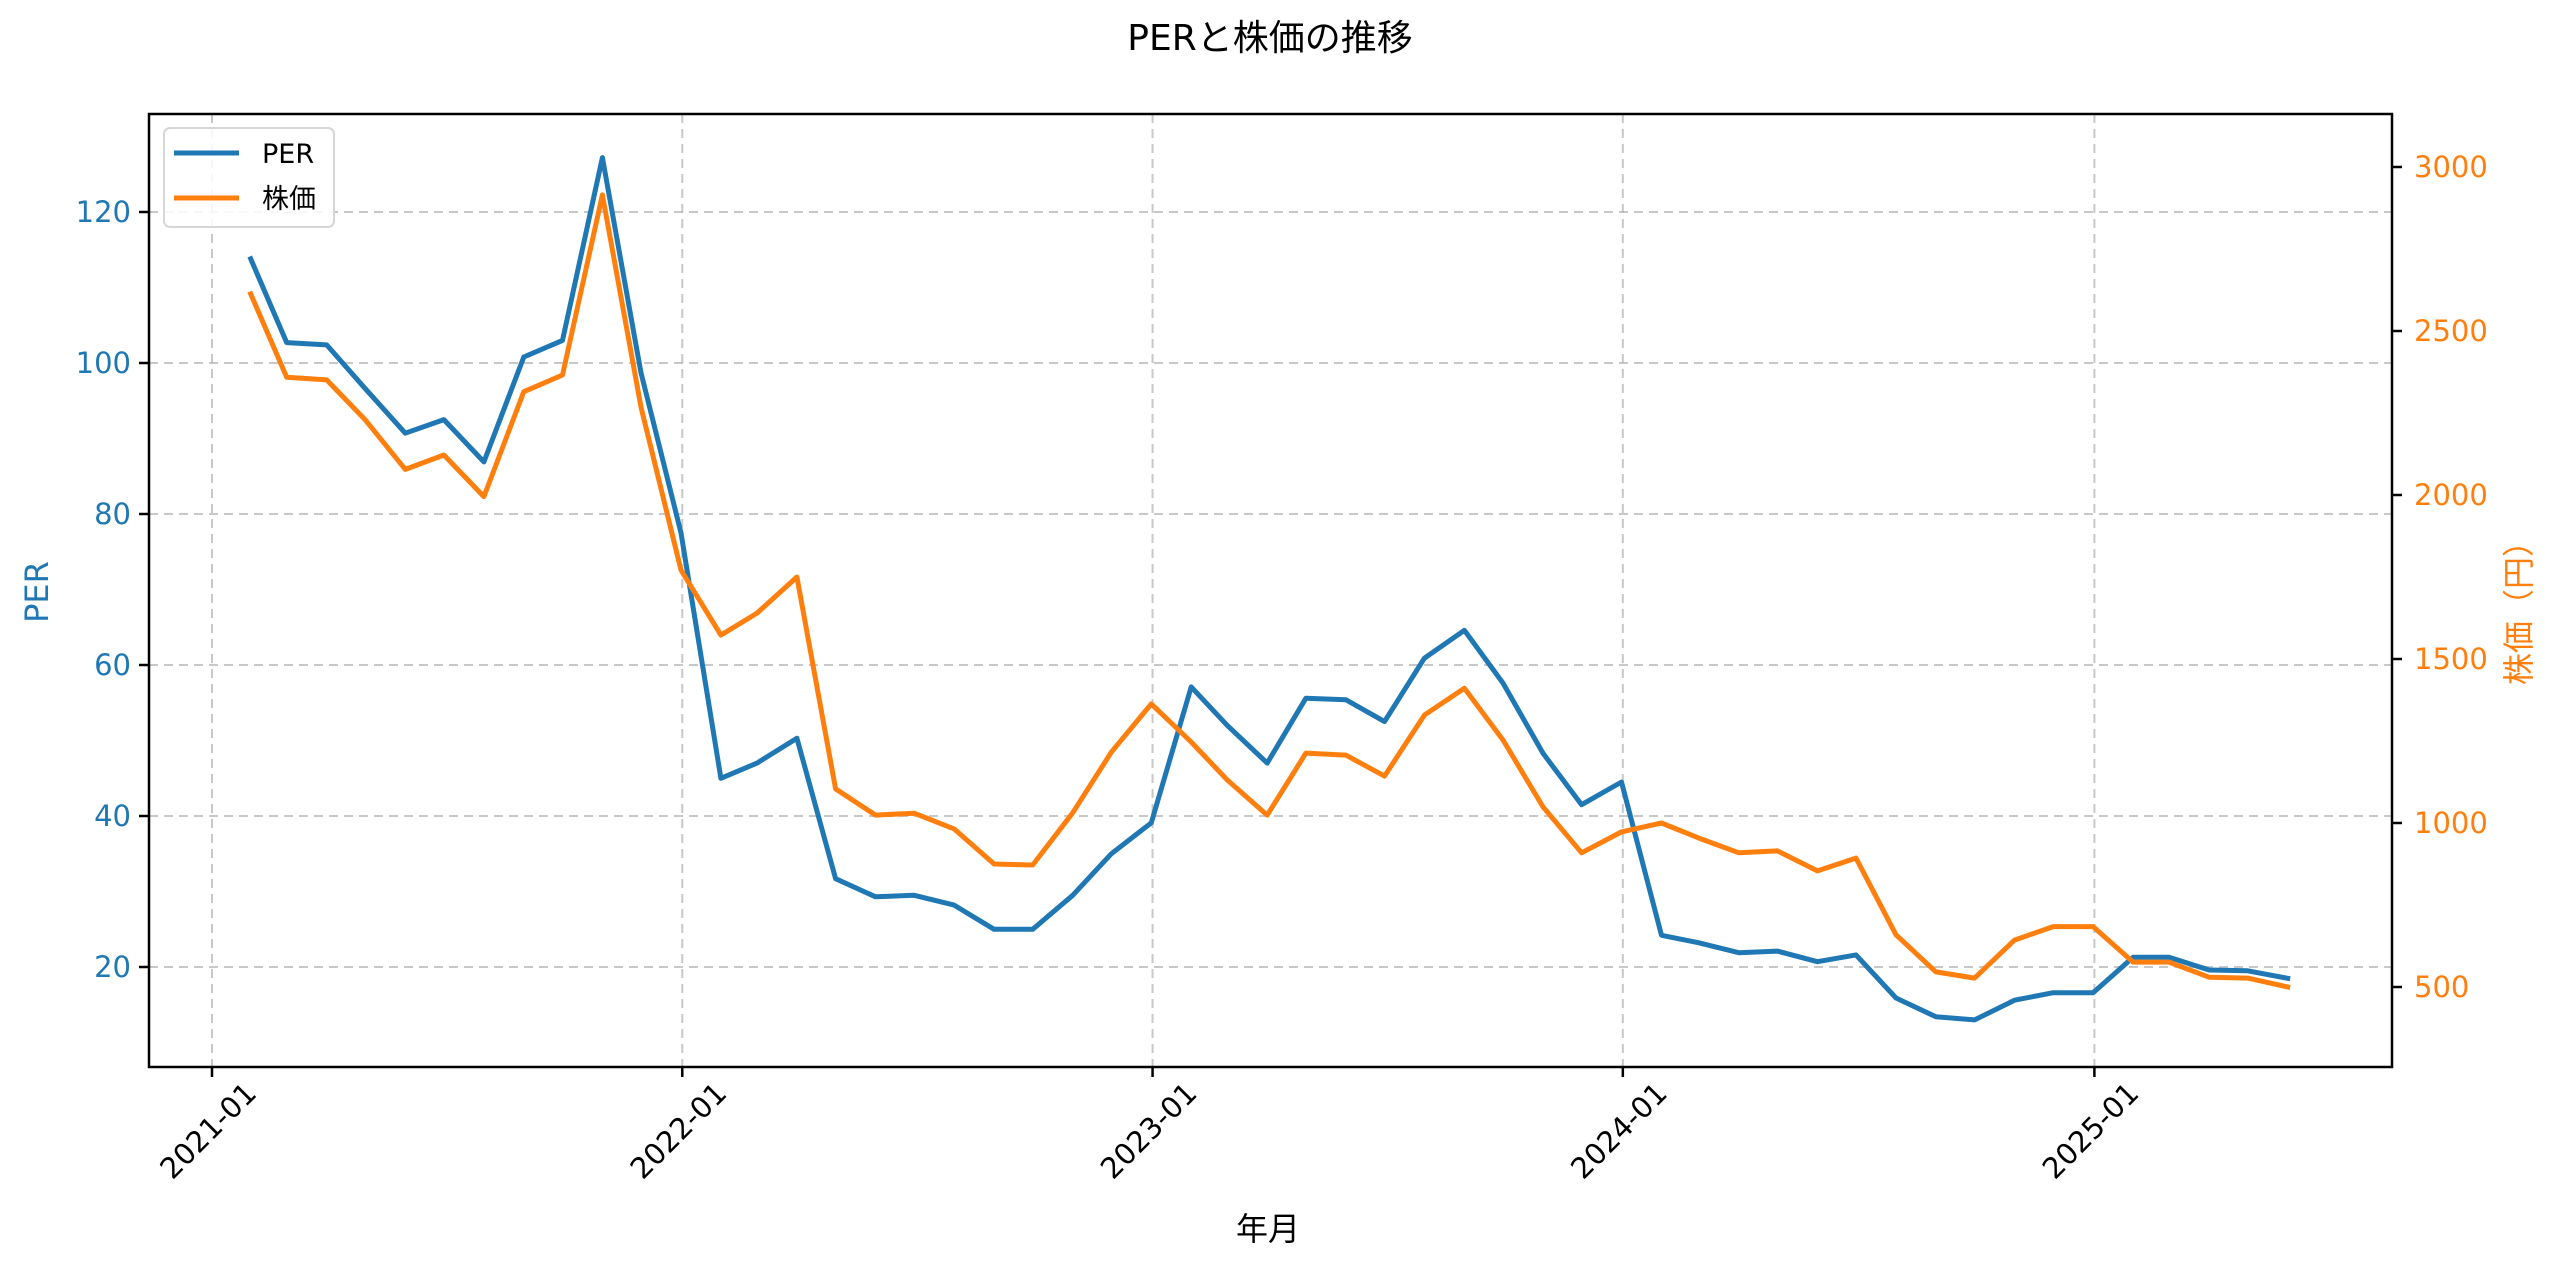 This screenshot has width=2560, height=1270. What do you see at coordinates (2451, 659) in the screenshot?
I see `right-y-tick-label: 1500` at bounding box center [2451, 659].